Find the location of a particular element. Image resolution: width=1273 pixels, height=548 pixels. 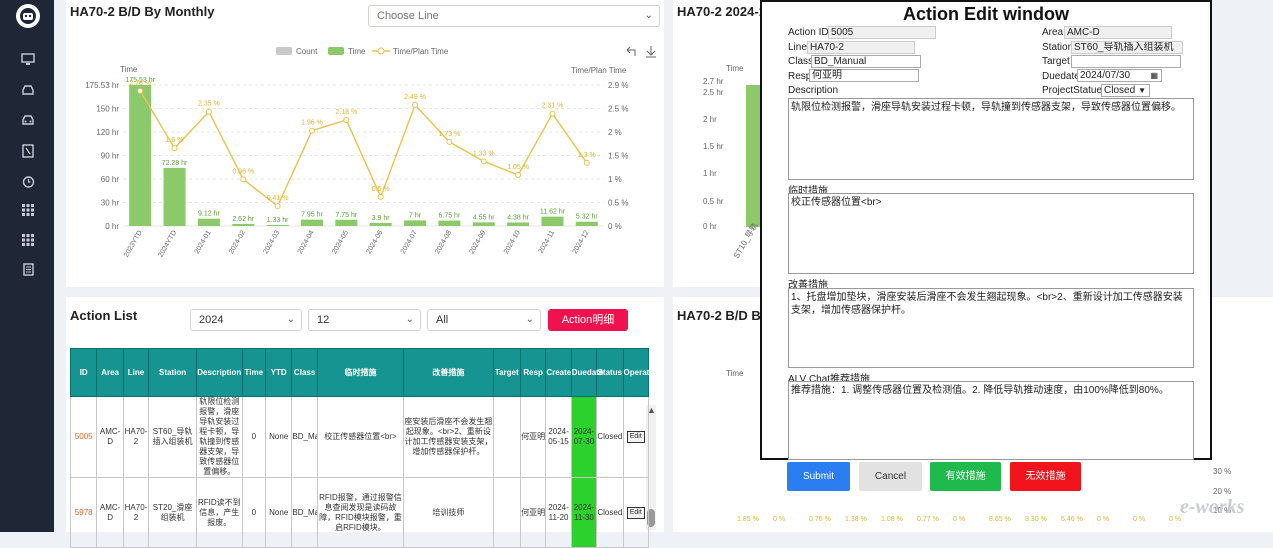

filter-select: All ⌄ is located at coordinates (484, 320).